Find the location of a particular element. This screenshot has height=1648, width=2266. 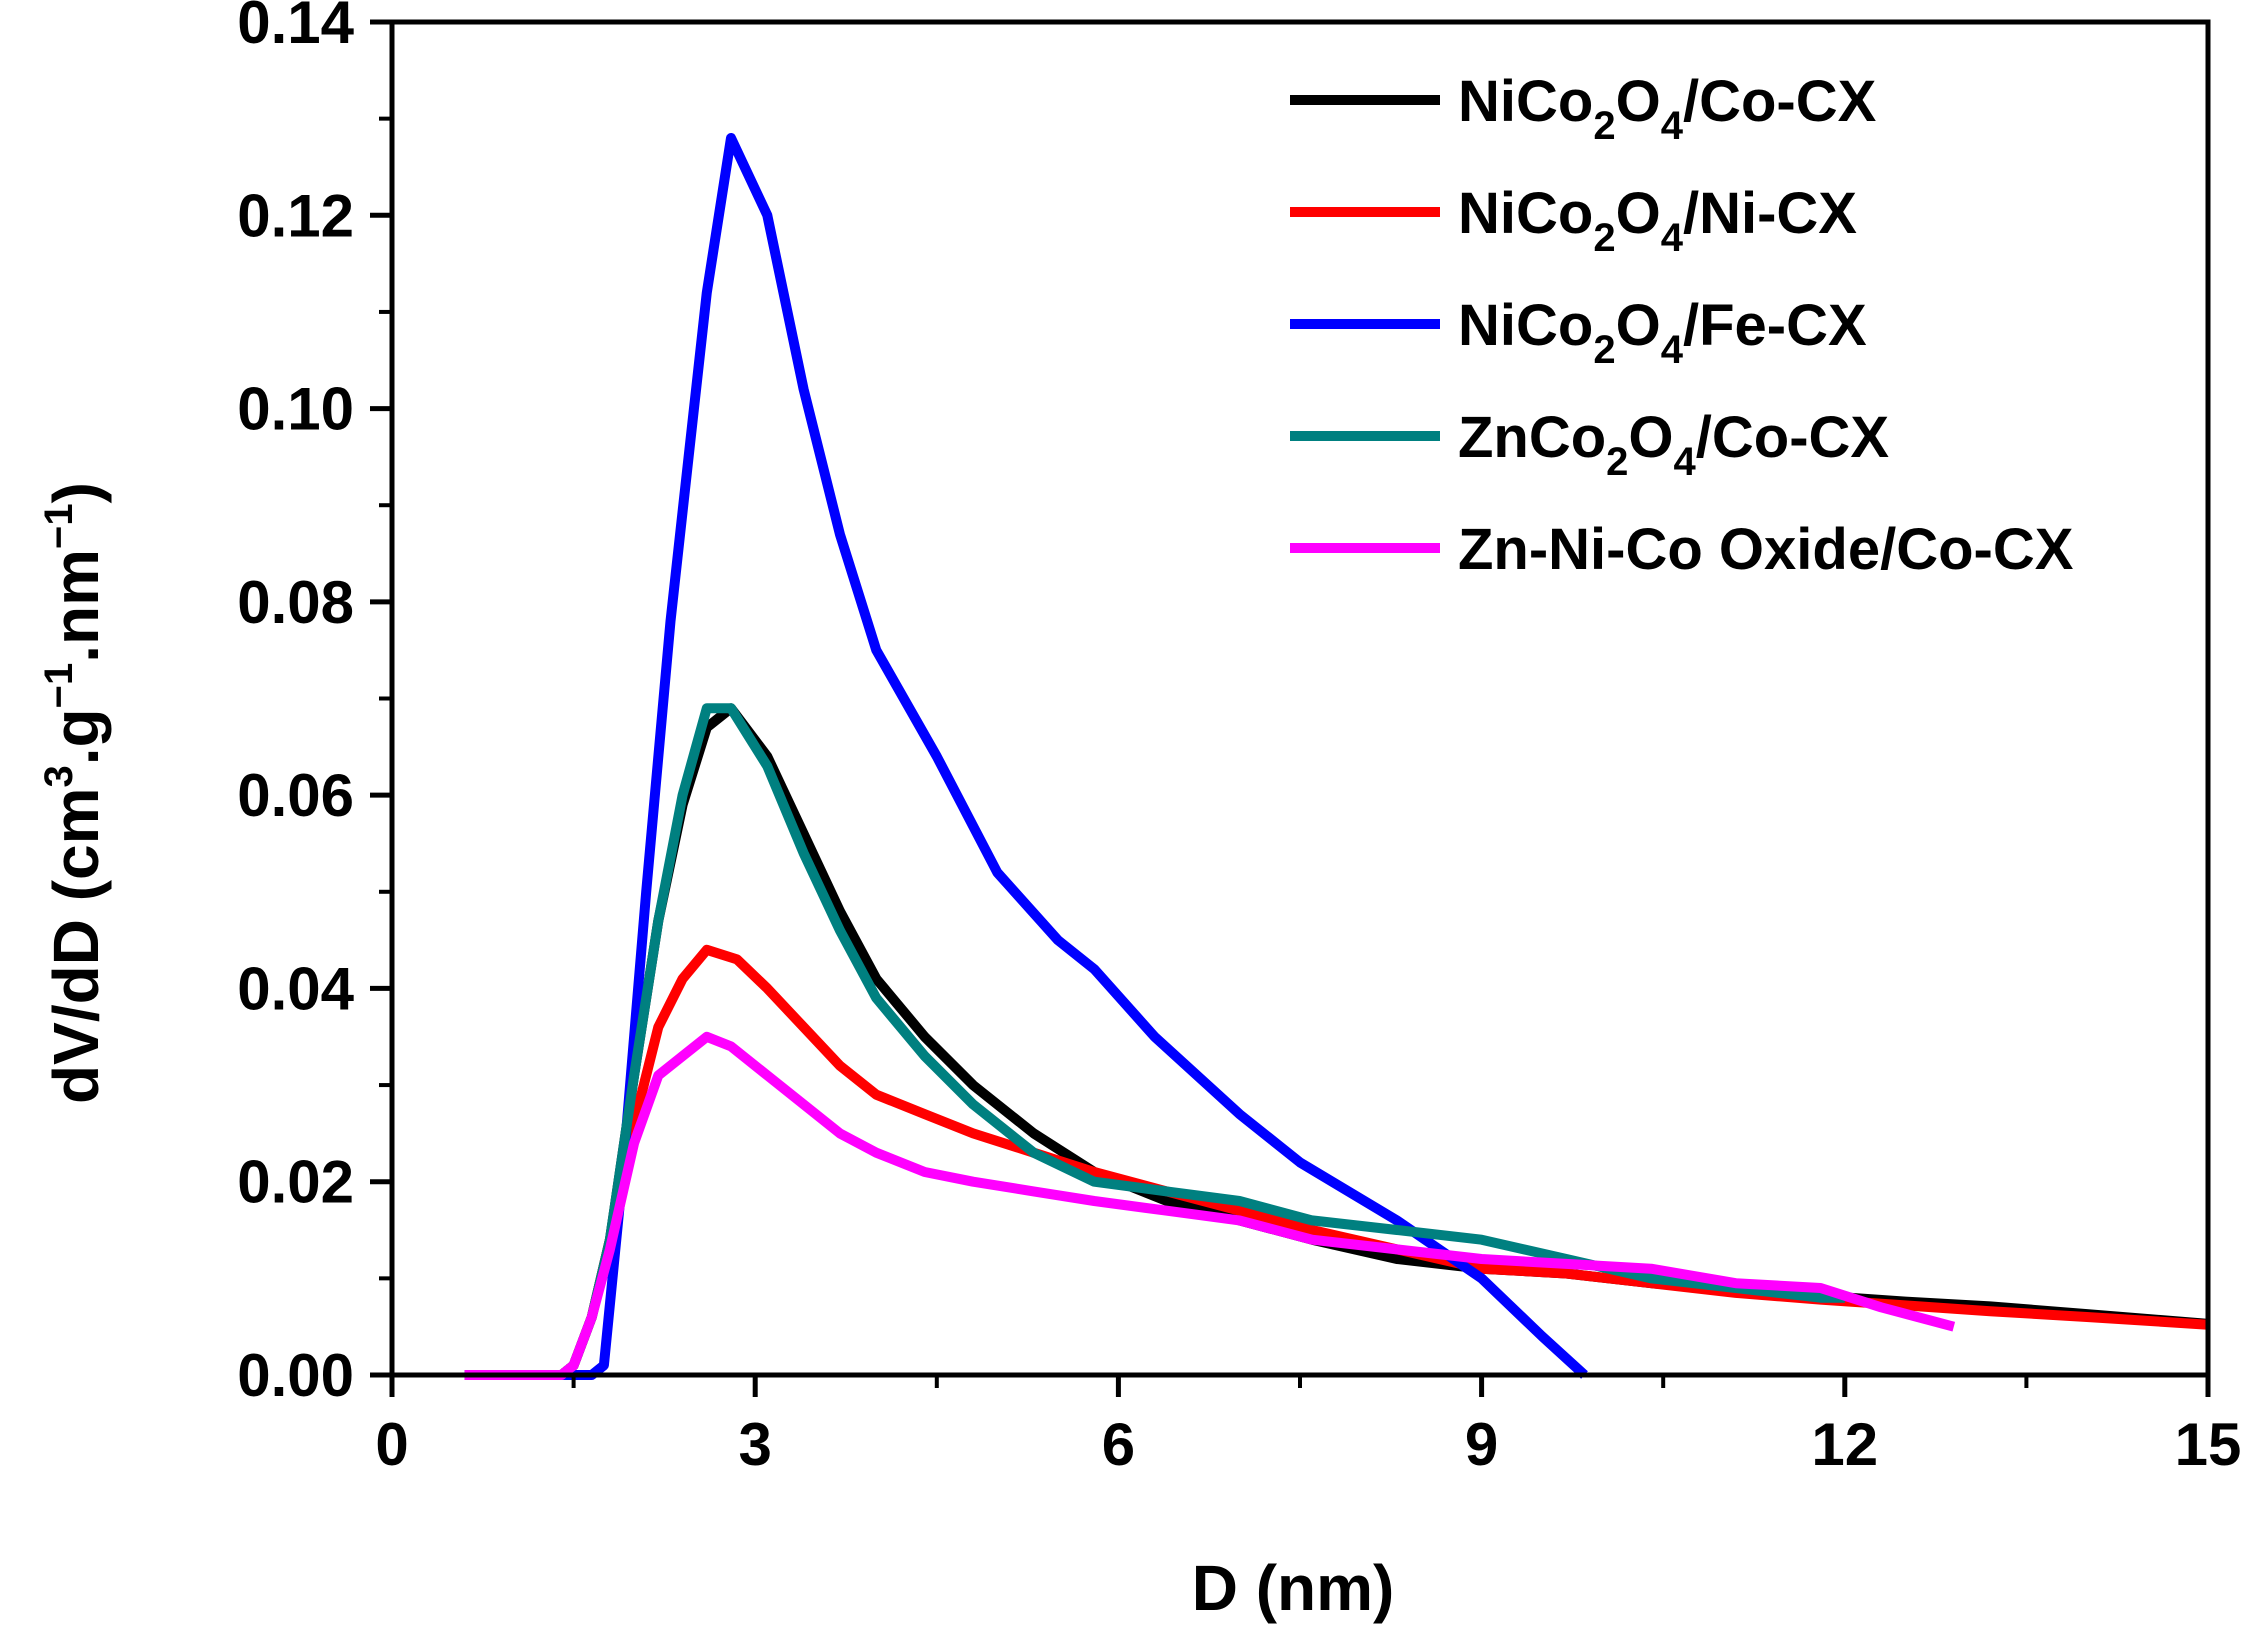

y-axis-title-sup1: 3 is located at coordinates (59, 776).